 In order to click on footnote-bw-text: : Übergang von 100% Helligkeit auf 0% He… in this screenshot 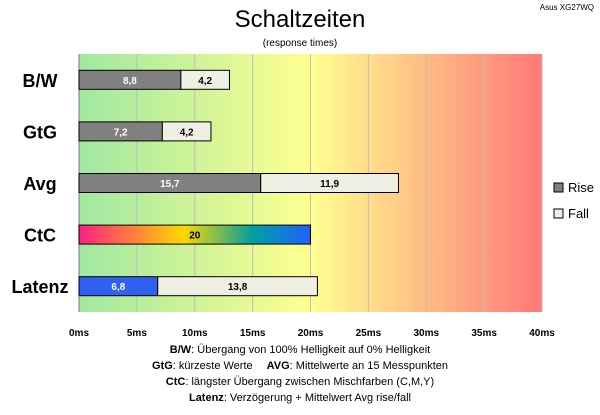, I will do `click(310, 350)`.